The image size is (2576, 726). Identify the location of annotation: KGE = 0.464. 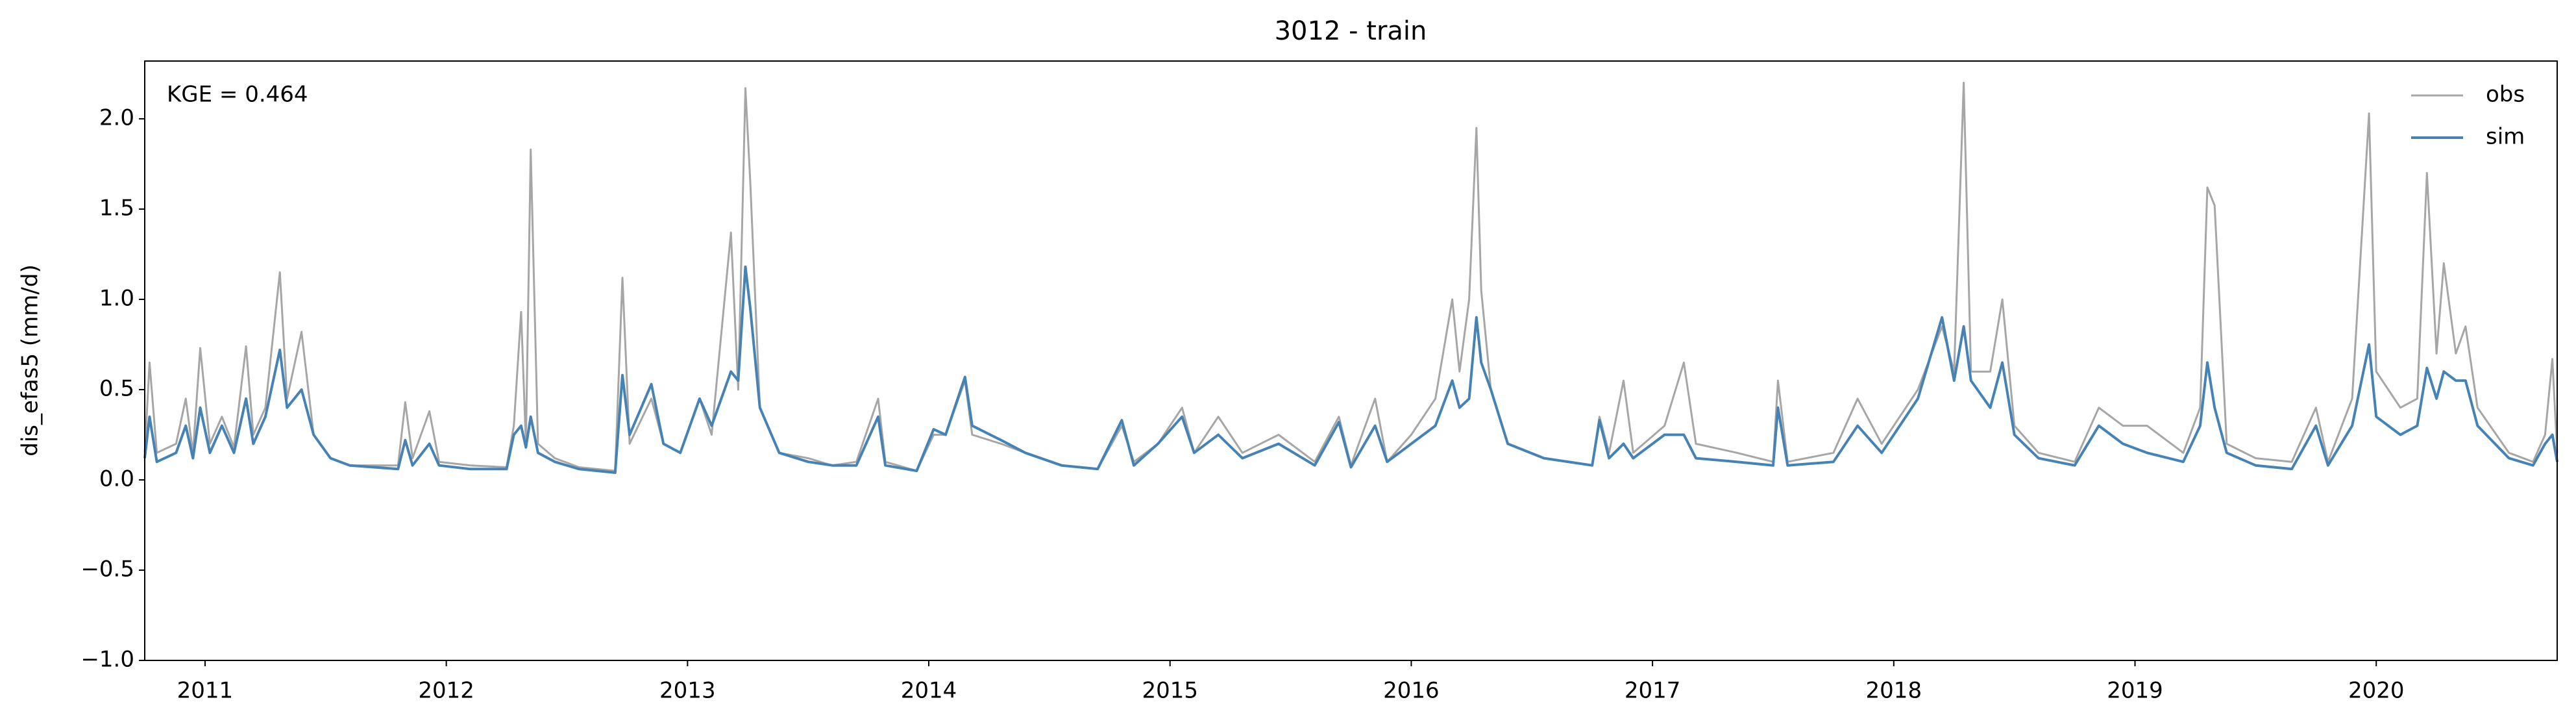
(237, 95).